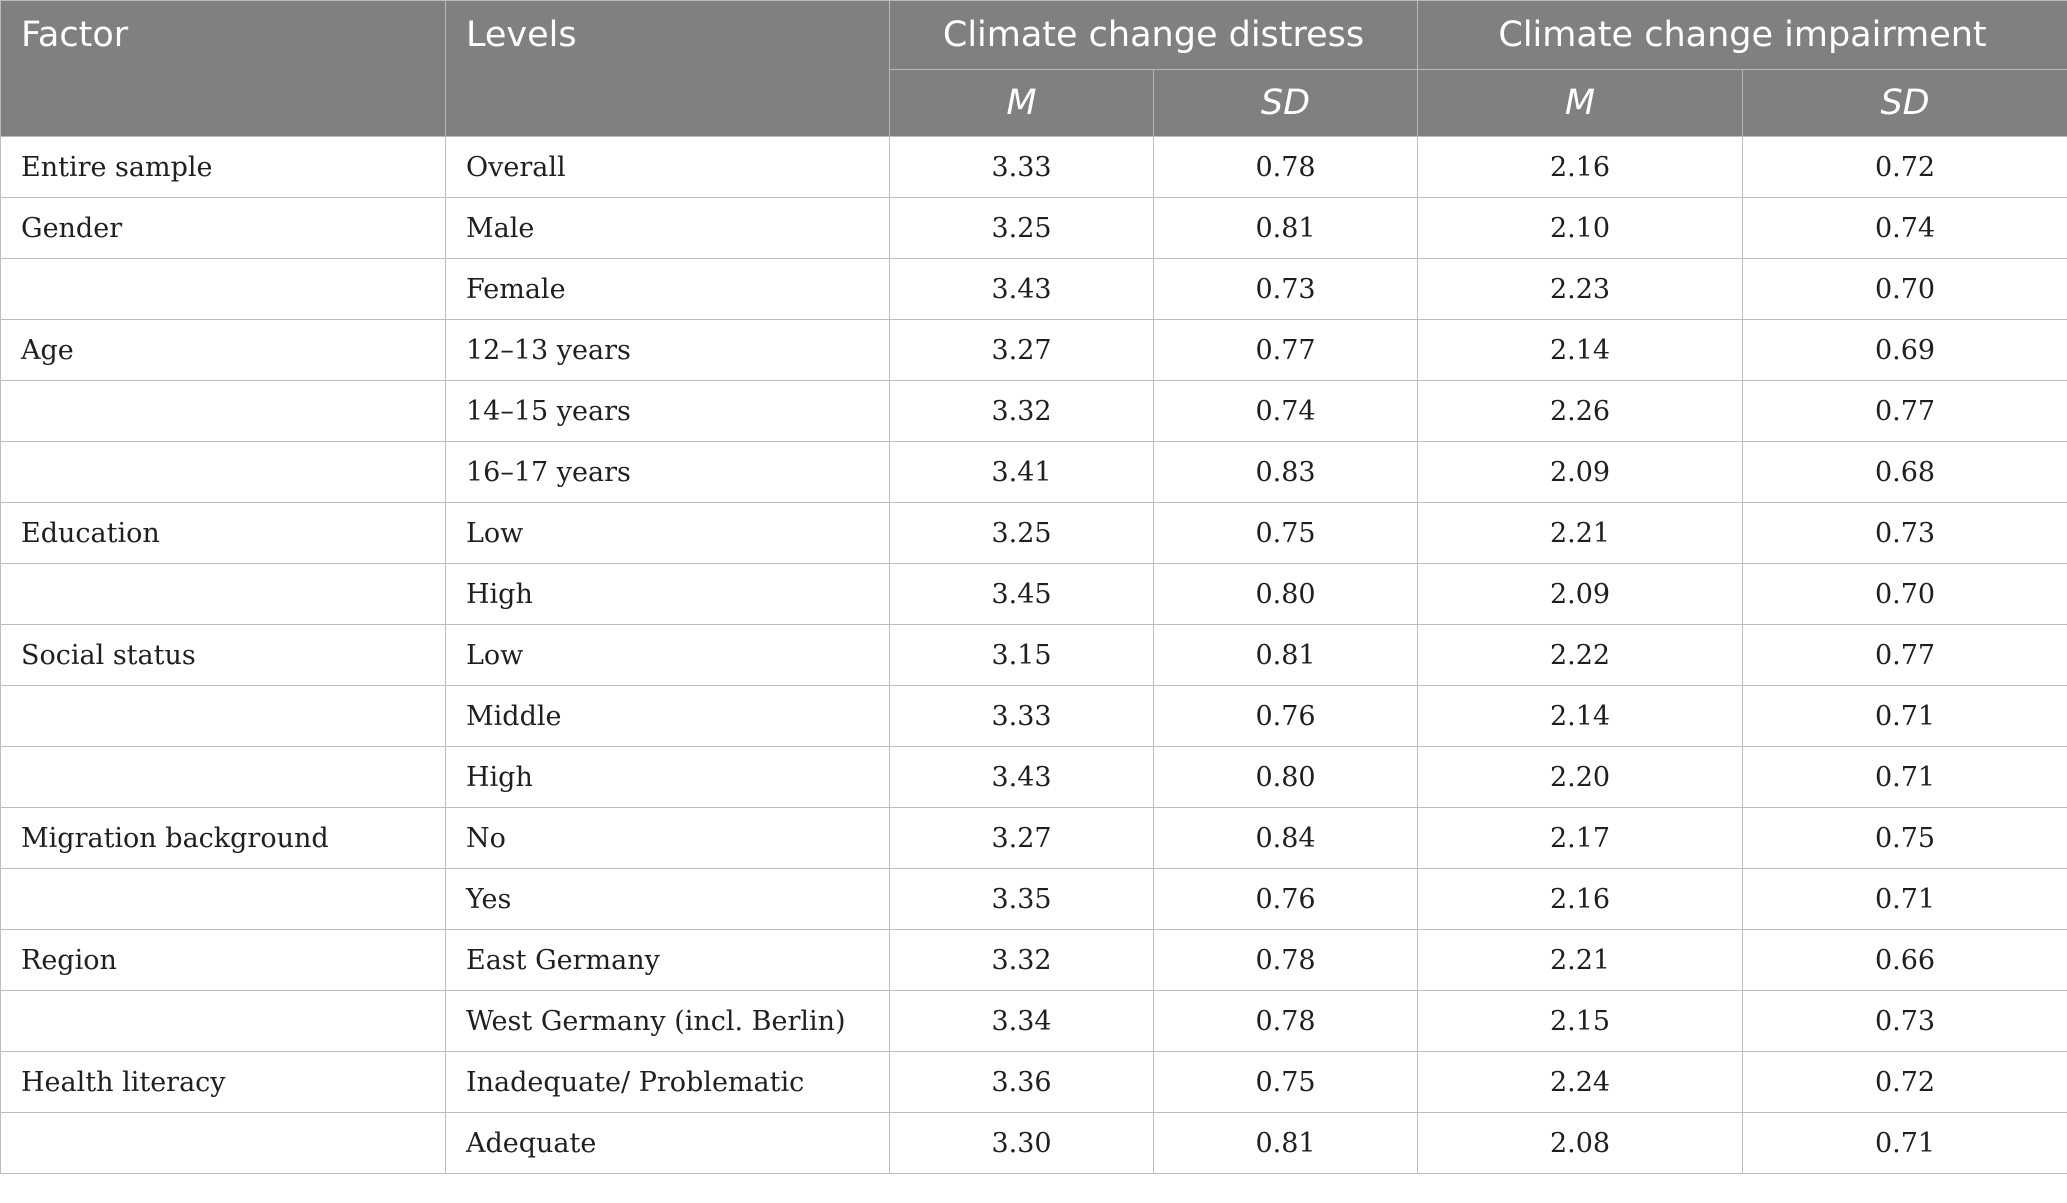 The image size is (2067, 1203). Describe the element at coordinates (1285, 289) in the screenshot. I see `cell-distress-sd: 0.73` at that location.